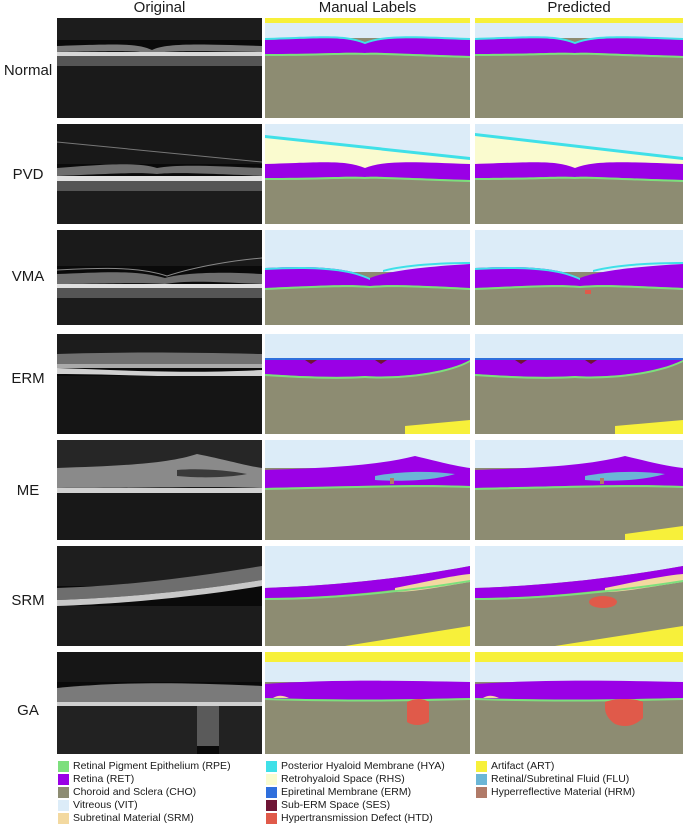  I want to click on predicted-me, so click(579, 490).